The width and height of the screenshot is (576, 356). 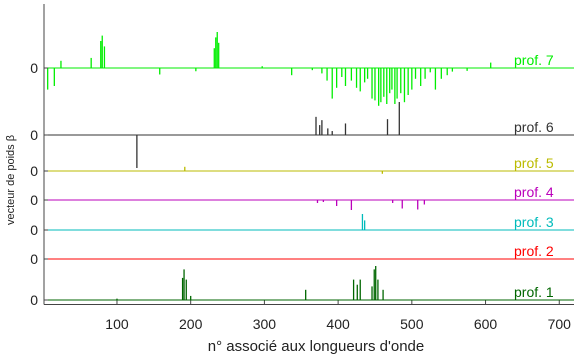 I want to click on series-label: prof. 4, so click(x=534, y=192).